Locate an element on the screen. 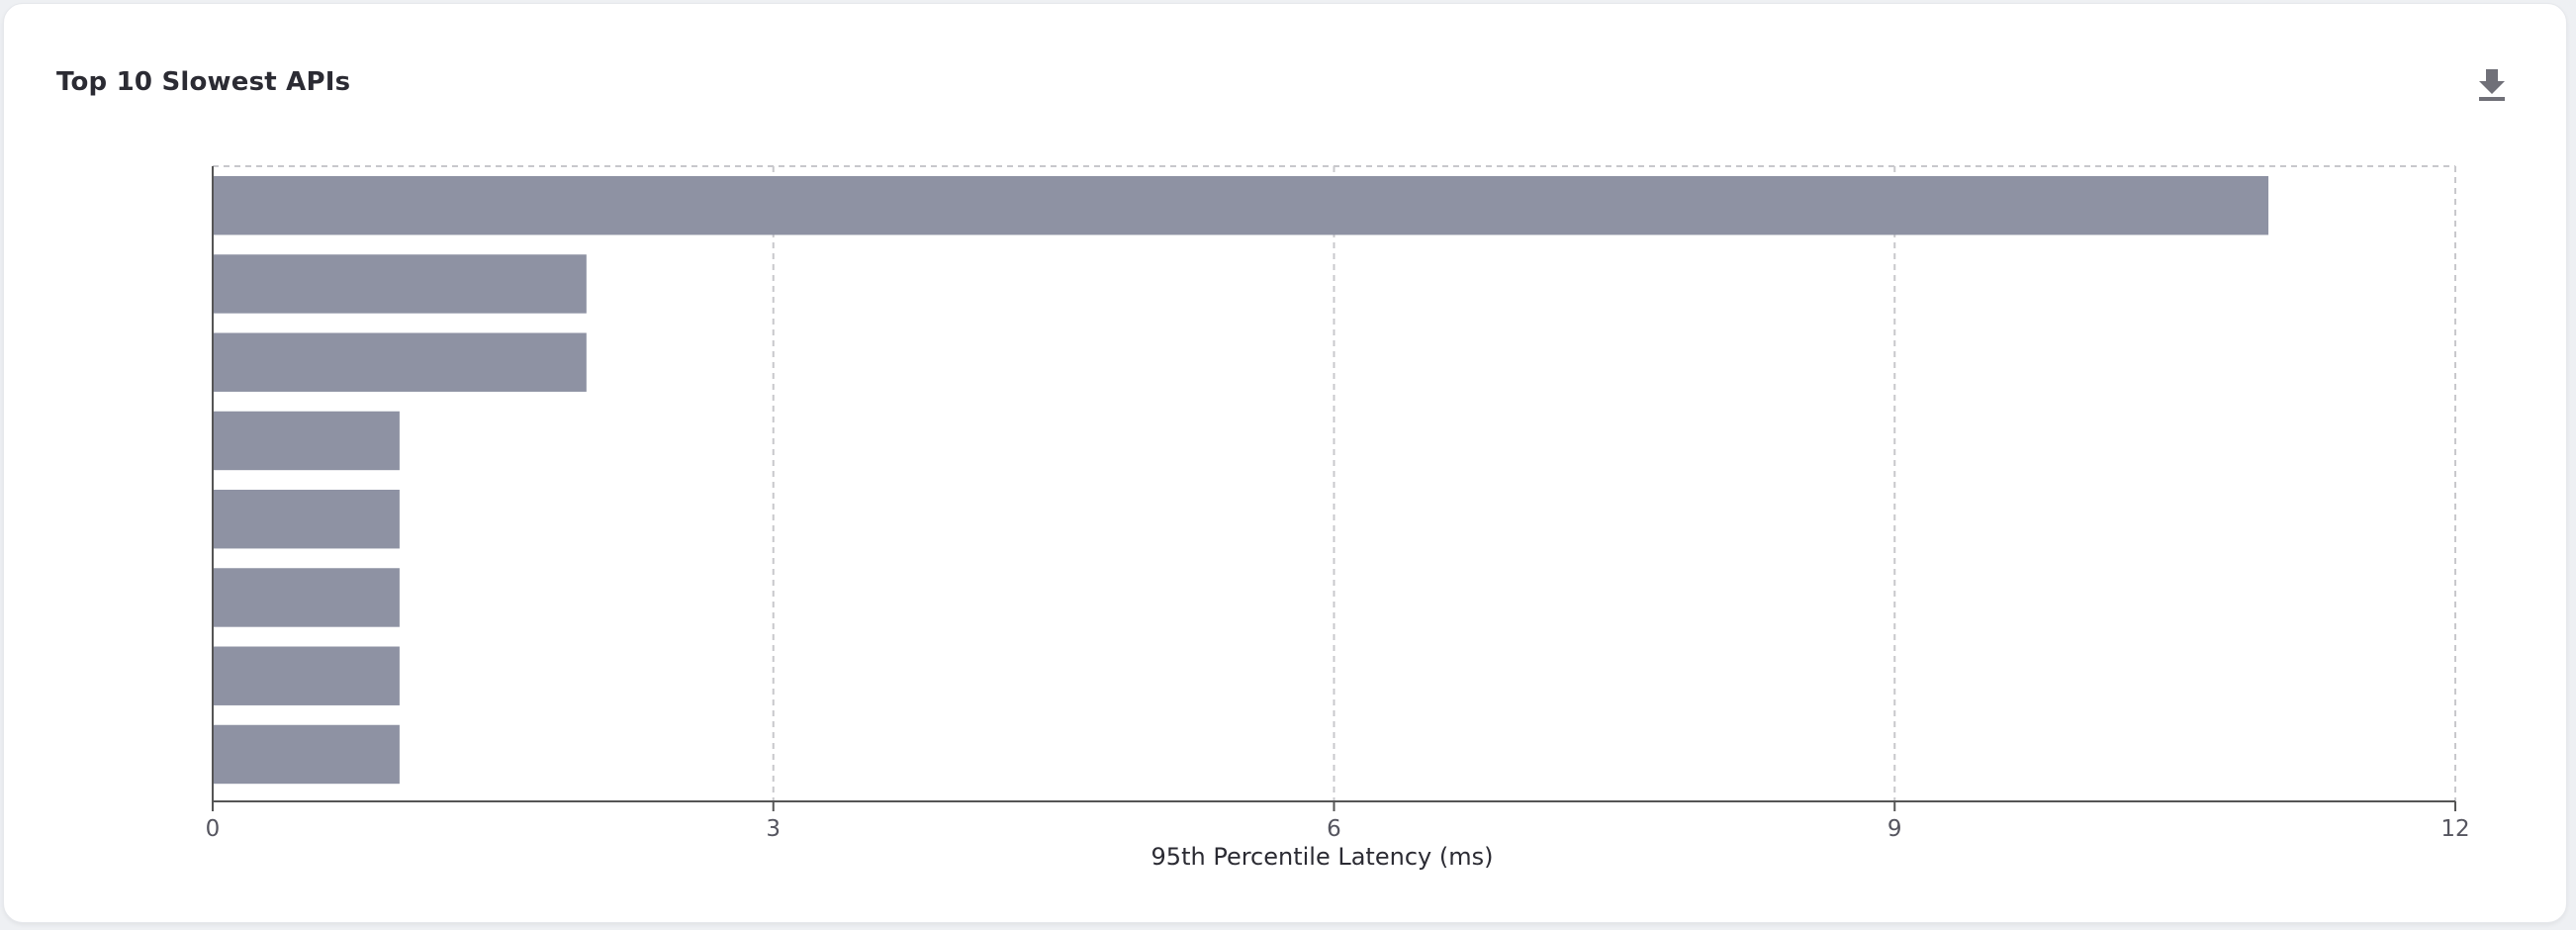 The width and height of the screenshot is (2576, 930). chart-title: Top 10 Slowest APIs is located at coordinates (204, 82).